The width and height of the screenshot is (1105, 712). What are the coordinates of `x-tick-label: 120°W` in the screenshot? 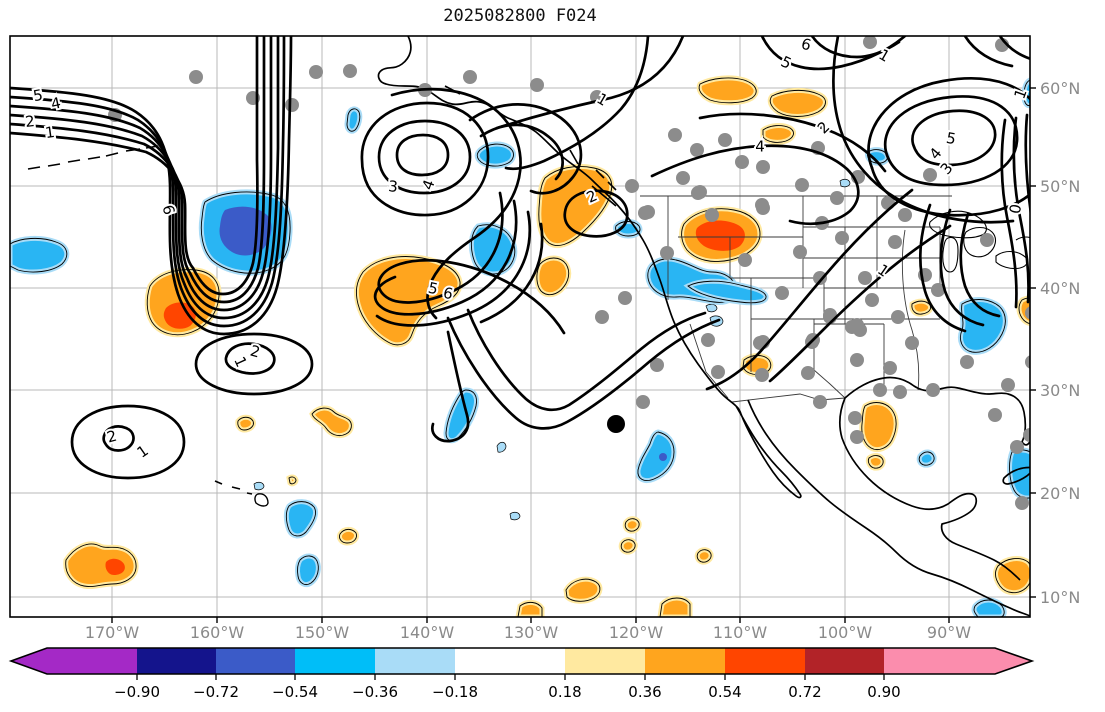 It's located at (636, 632).